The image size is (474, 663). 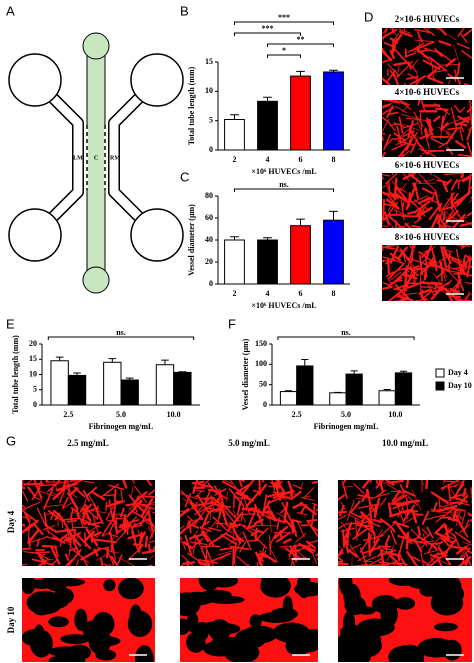 I want to click on inlet, so click(x=96, y=280).